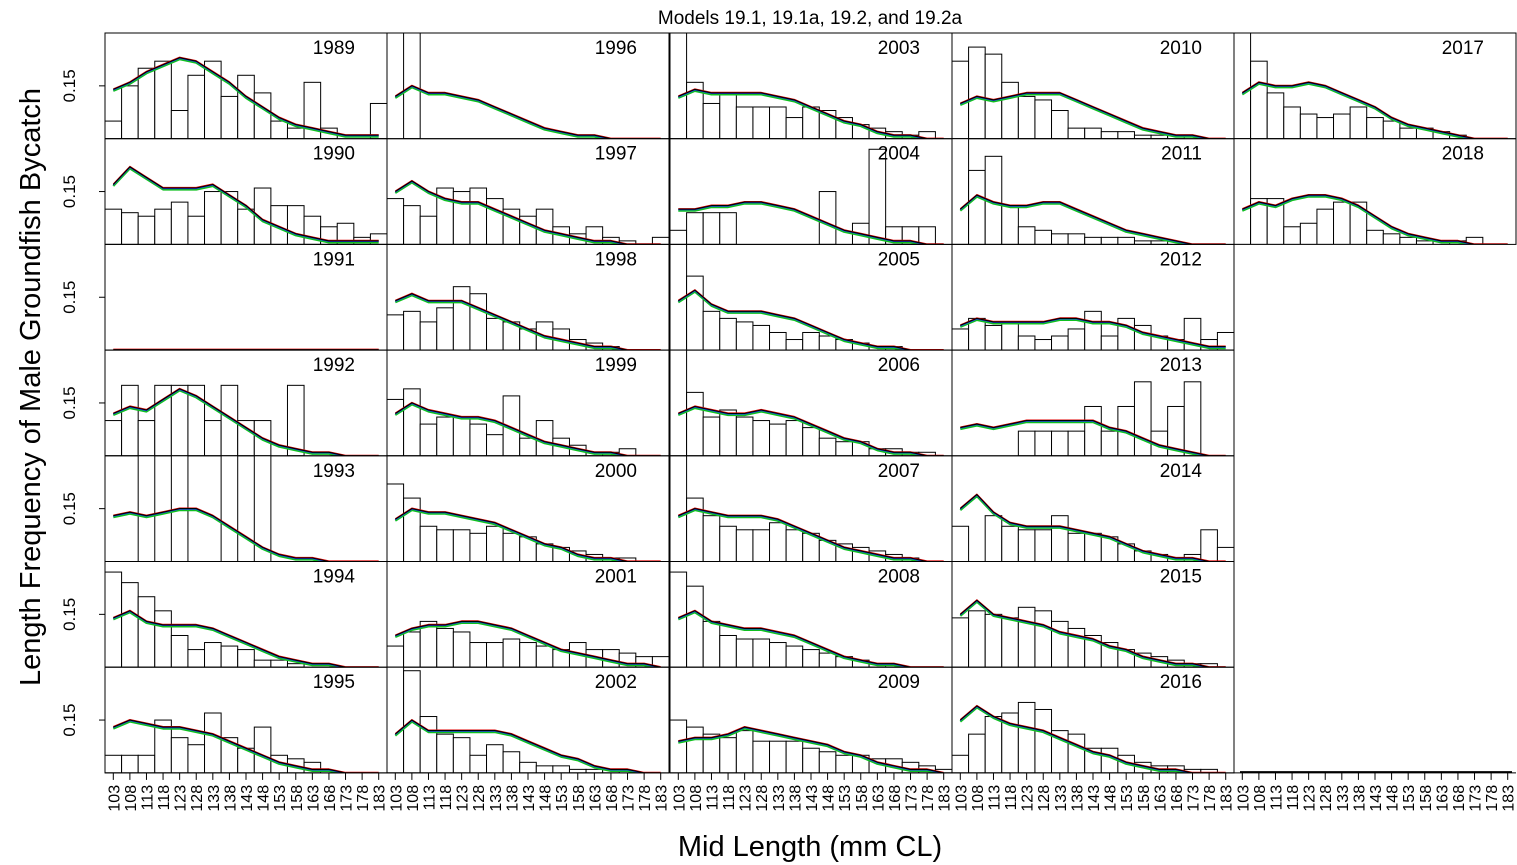 This screenshot has width=1517, height=865. What do you see at coordinates (1210, 798) in the screenshot?
I see `x-tick-label: 178` at bounding box center [1210, 798].